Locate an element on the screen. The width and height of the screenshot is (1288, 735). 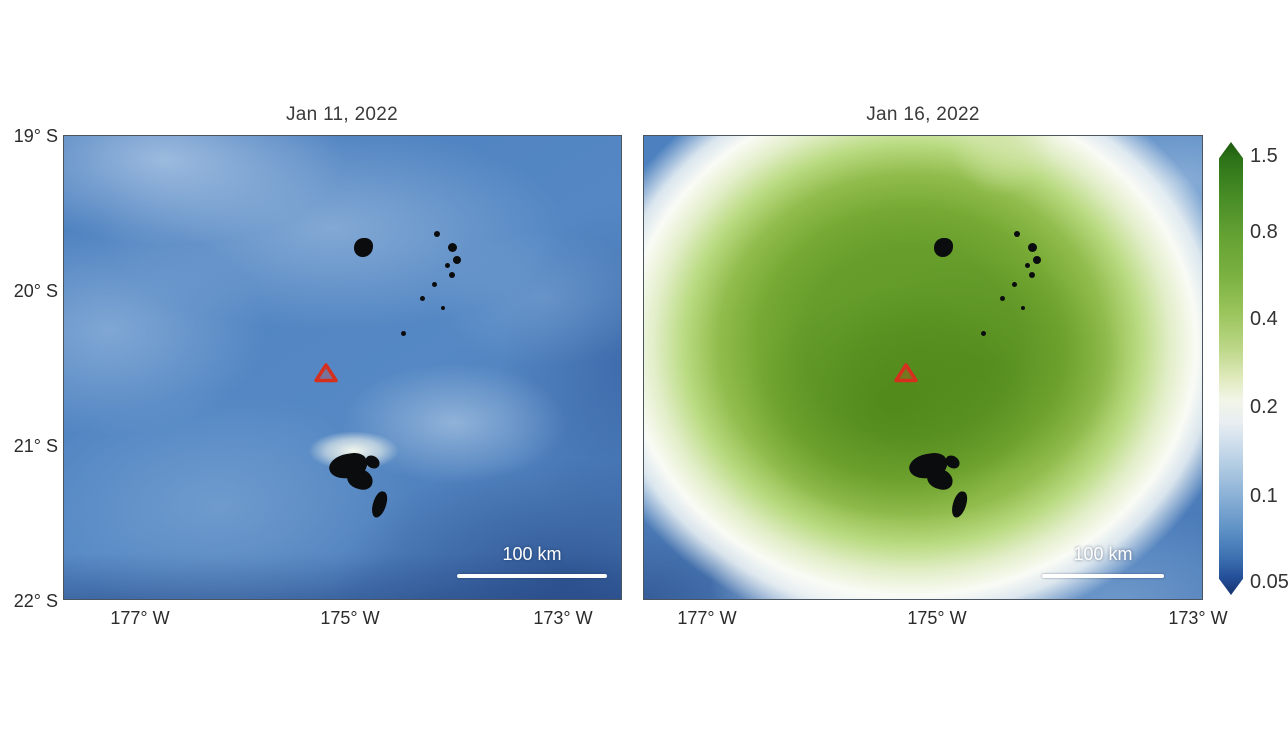
colorbar-tick-1-5: 1.5 is located at coordinates (1264, 156).